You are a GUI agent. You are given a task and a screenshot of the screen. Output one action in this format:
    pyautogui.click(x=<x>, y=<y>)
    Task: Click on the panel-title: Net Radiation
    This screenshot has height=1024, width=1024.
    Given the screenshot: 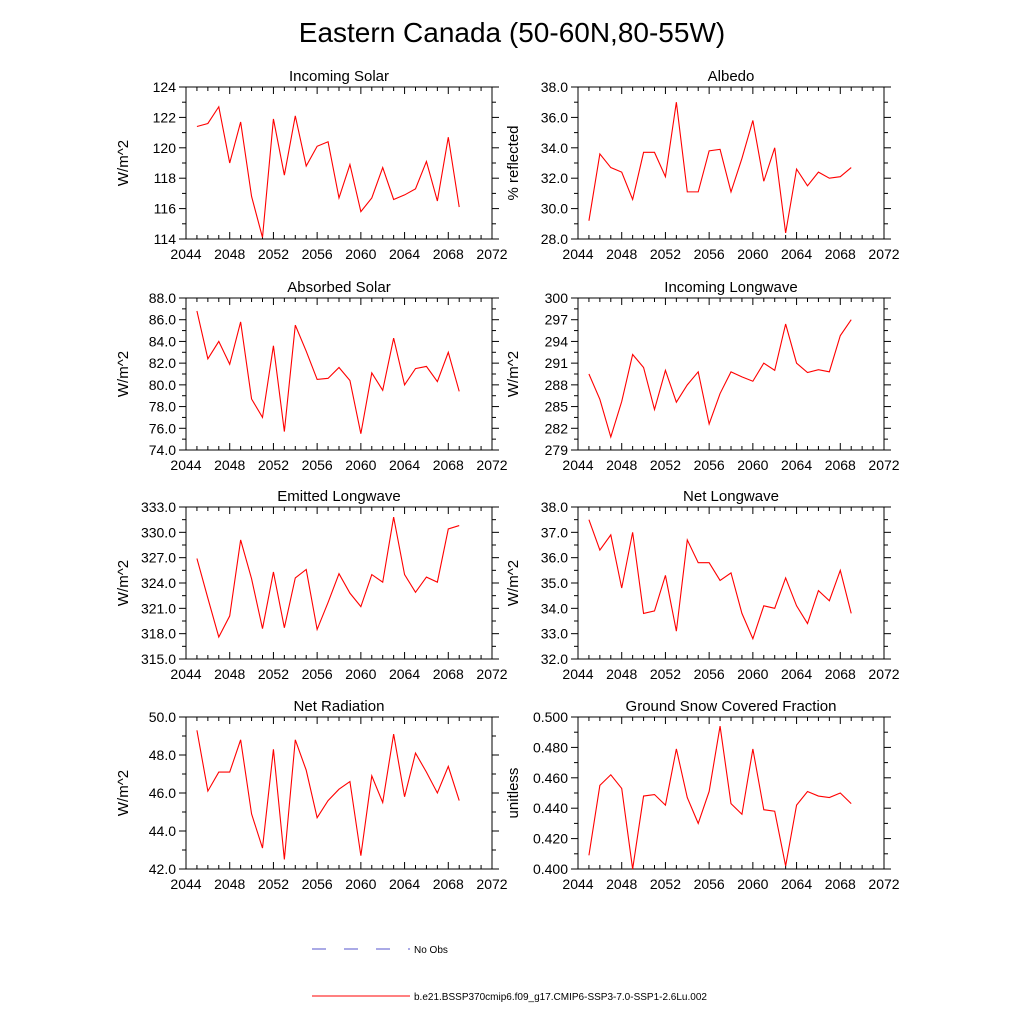 What is the action you would take?
    pyautogui.click(x=339, y=706)
    